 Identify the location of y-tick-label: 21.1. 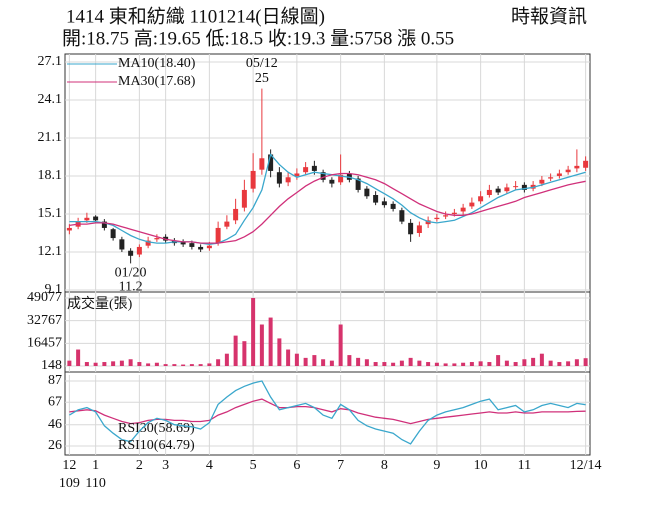
(50, 137).